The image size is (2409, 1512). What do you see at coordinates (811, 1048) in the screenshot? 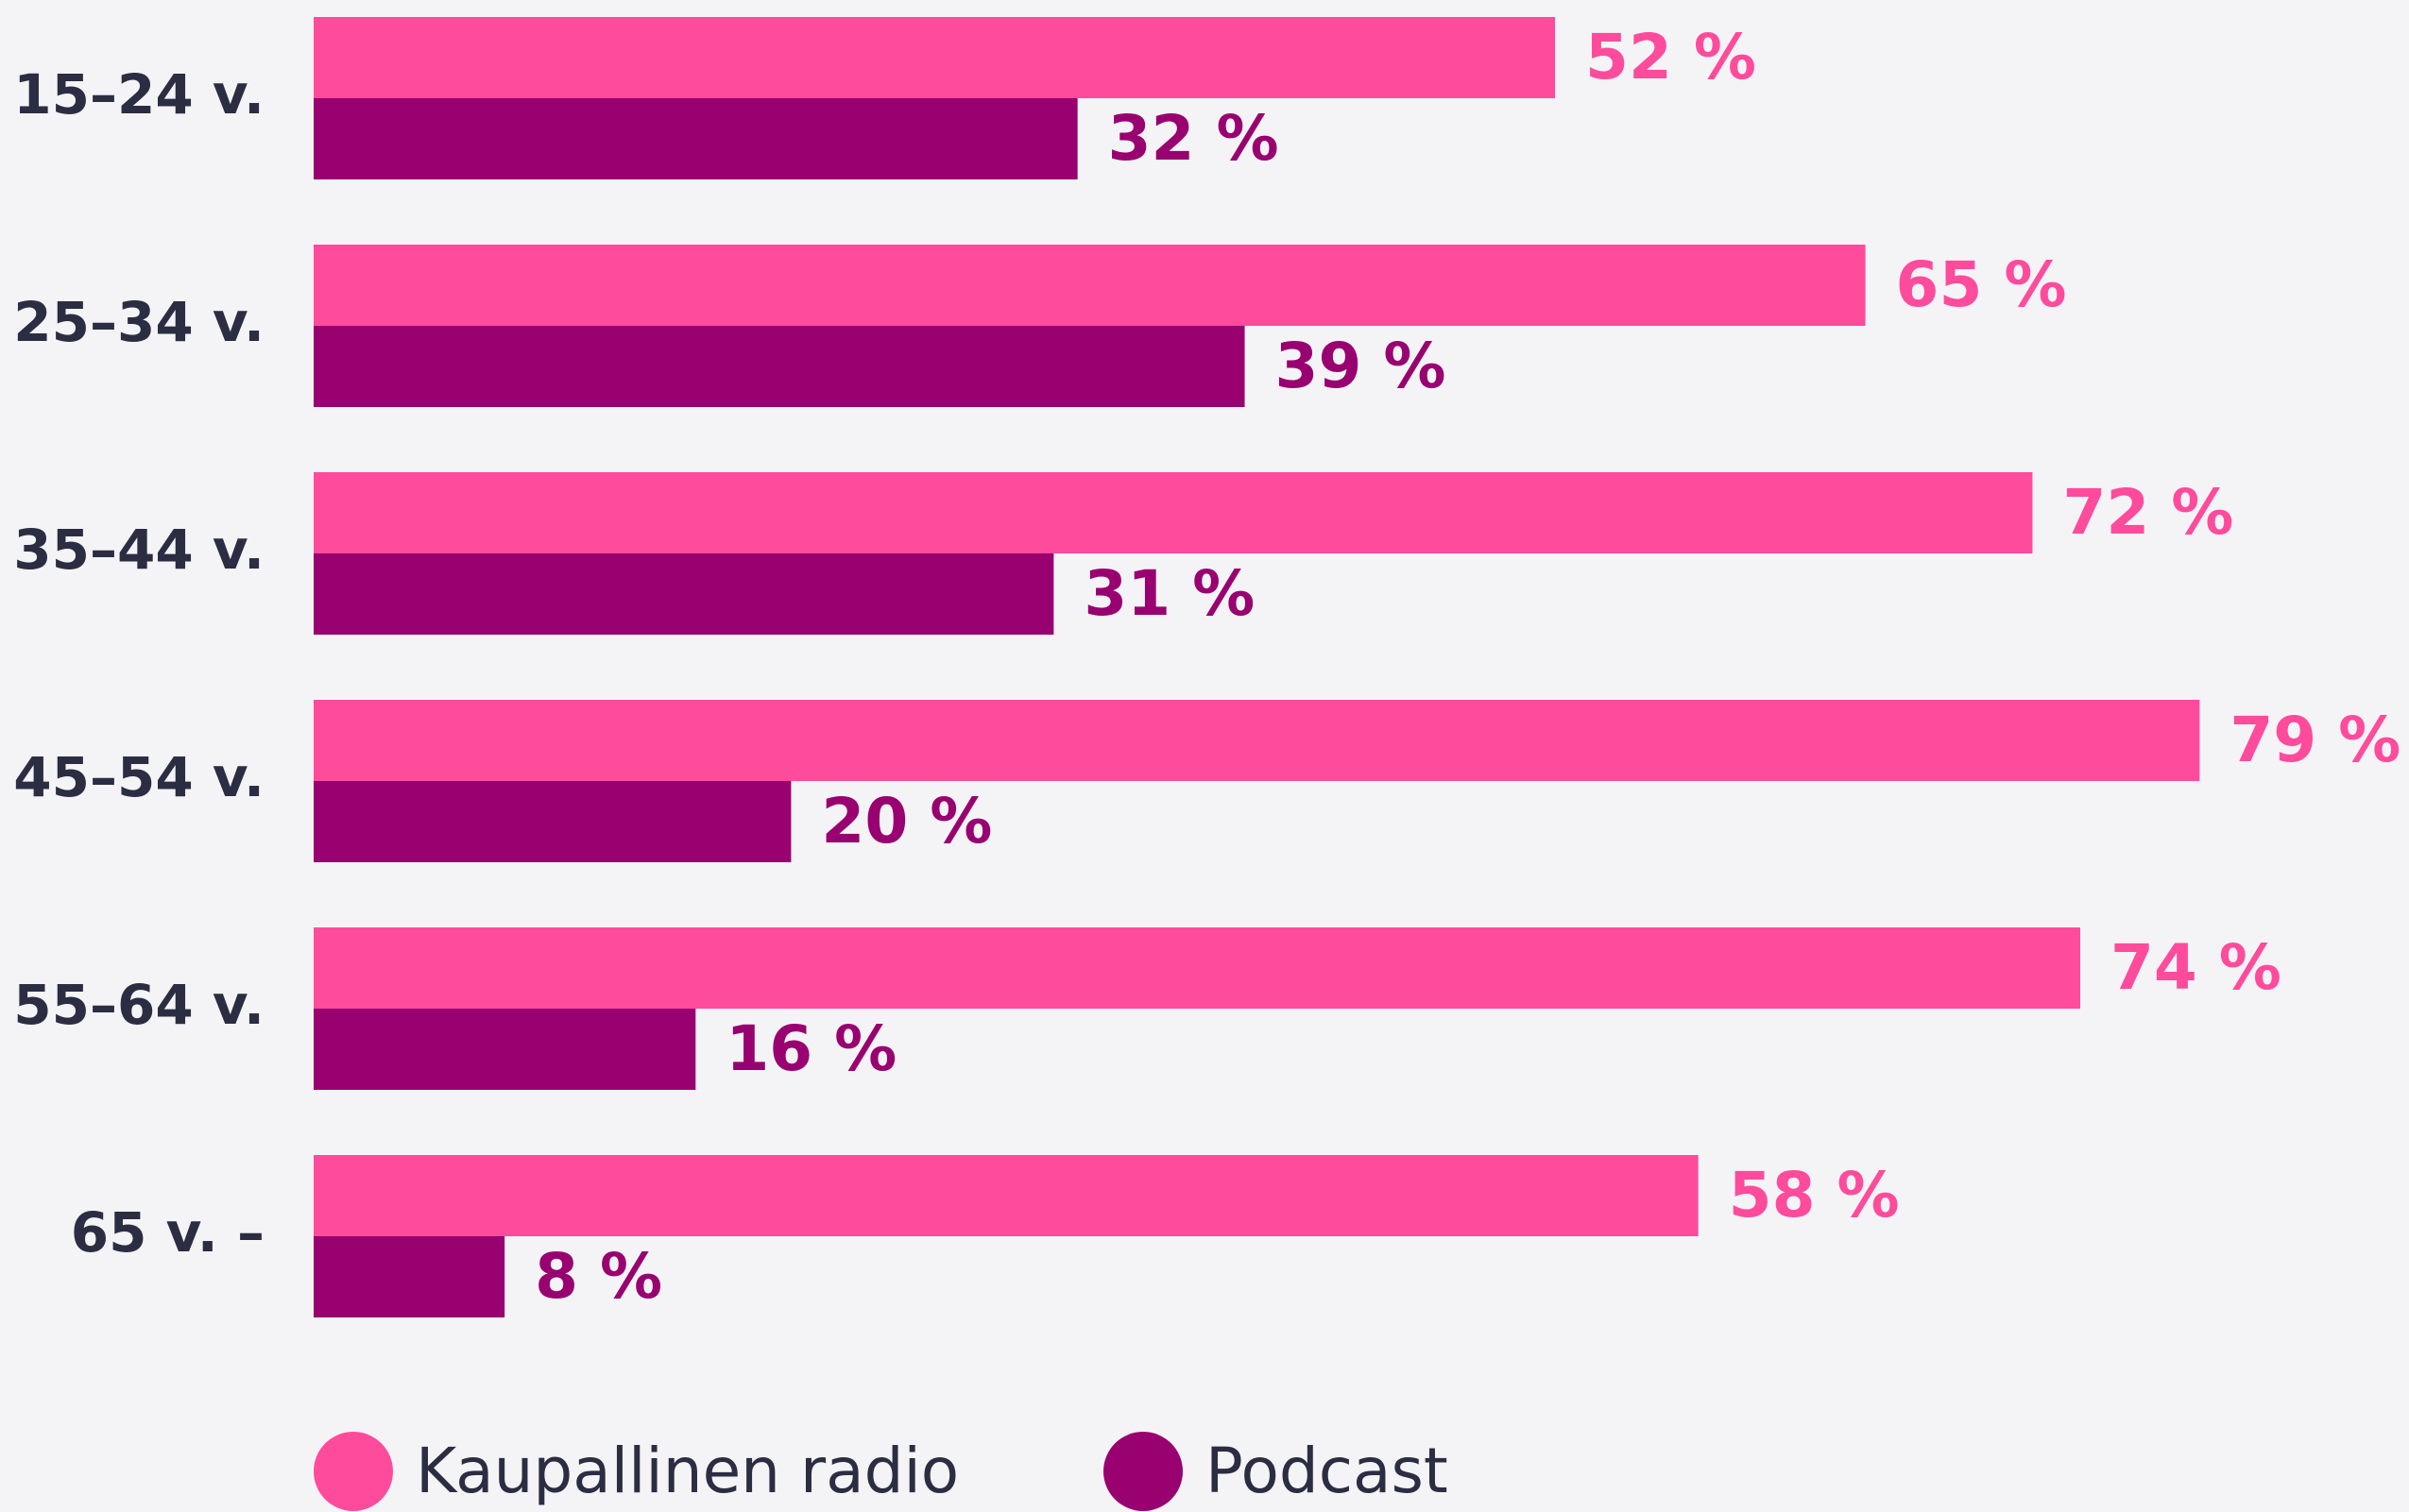
I see `value-label: 16 %` at bounding box center [811, 1048].